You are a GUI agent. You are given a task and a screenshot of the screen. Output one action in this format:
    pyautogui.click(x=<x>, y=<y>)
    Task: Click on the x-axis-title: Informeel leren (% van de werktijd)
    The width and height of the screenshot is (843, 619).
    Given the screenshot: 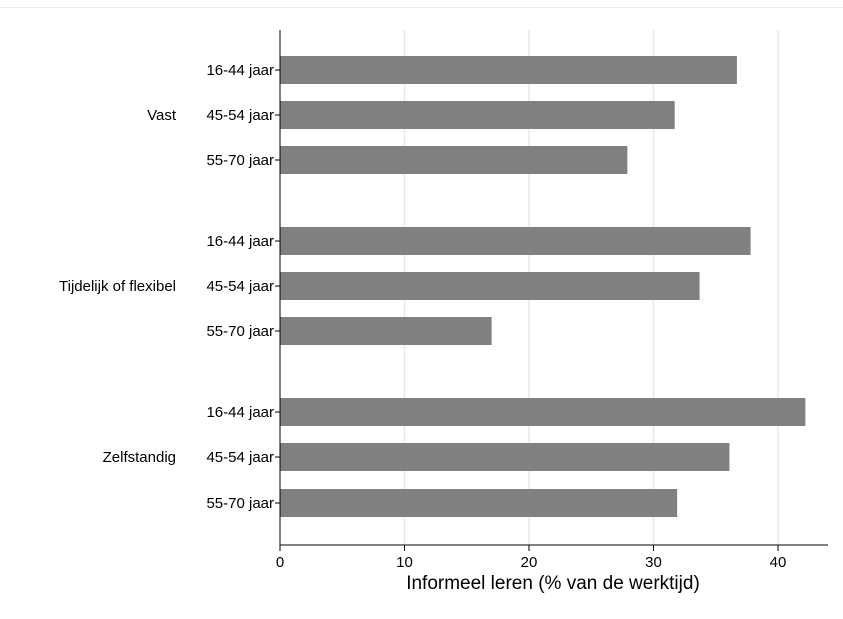 What is the action you would take?
    pyautogui.click(x=553, y=583)
    